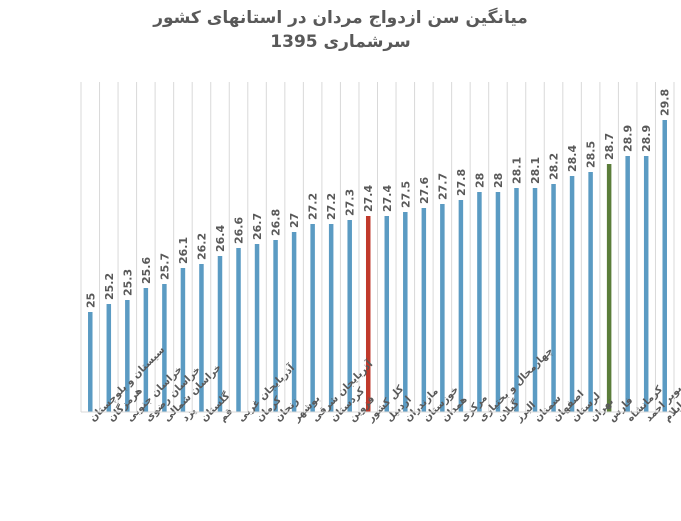  I want to click on chart-subtitle-line: سرشماری 1395, so click(340, 42).